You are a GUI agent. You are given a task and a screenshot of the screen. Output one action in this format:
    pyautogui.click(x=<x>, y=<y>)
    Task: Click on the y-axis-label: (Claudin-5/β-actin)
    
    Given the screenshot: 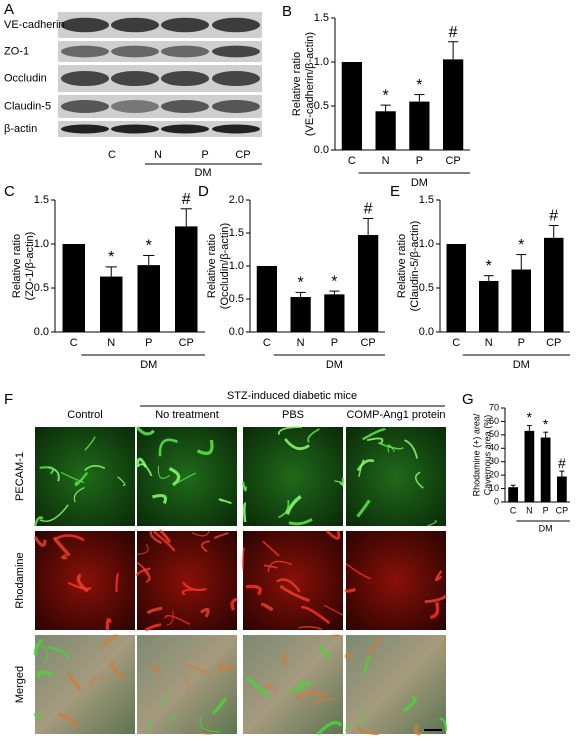 What is the action you would take?
    pyautogui.click(x=415, y=266)
    